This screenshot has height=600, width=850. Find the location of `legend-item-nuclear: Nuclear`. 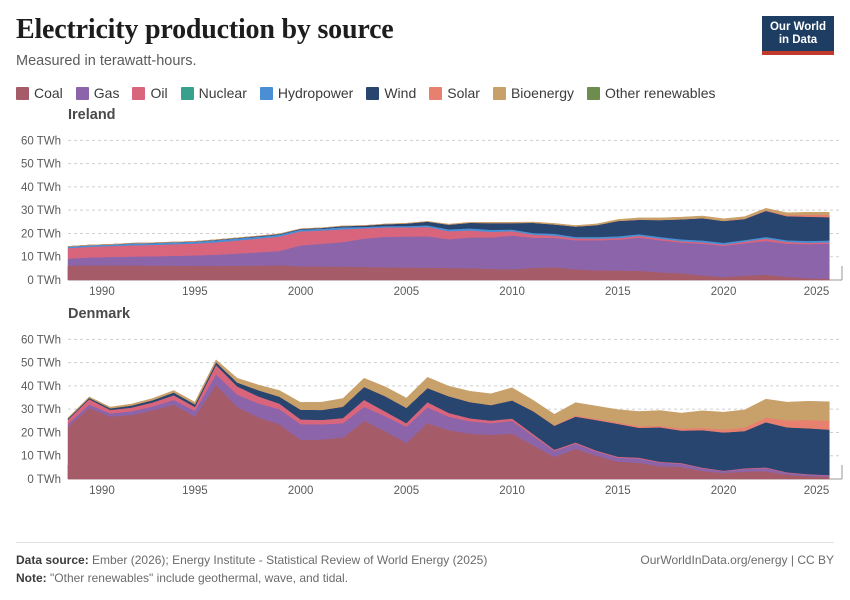

legend-item-nuclear: Nuclear is located at coordinates (213, 93).